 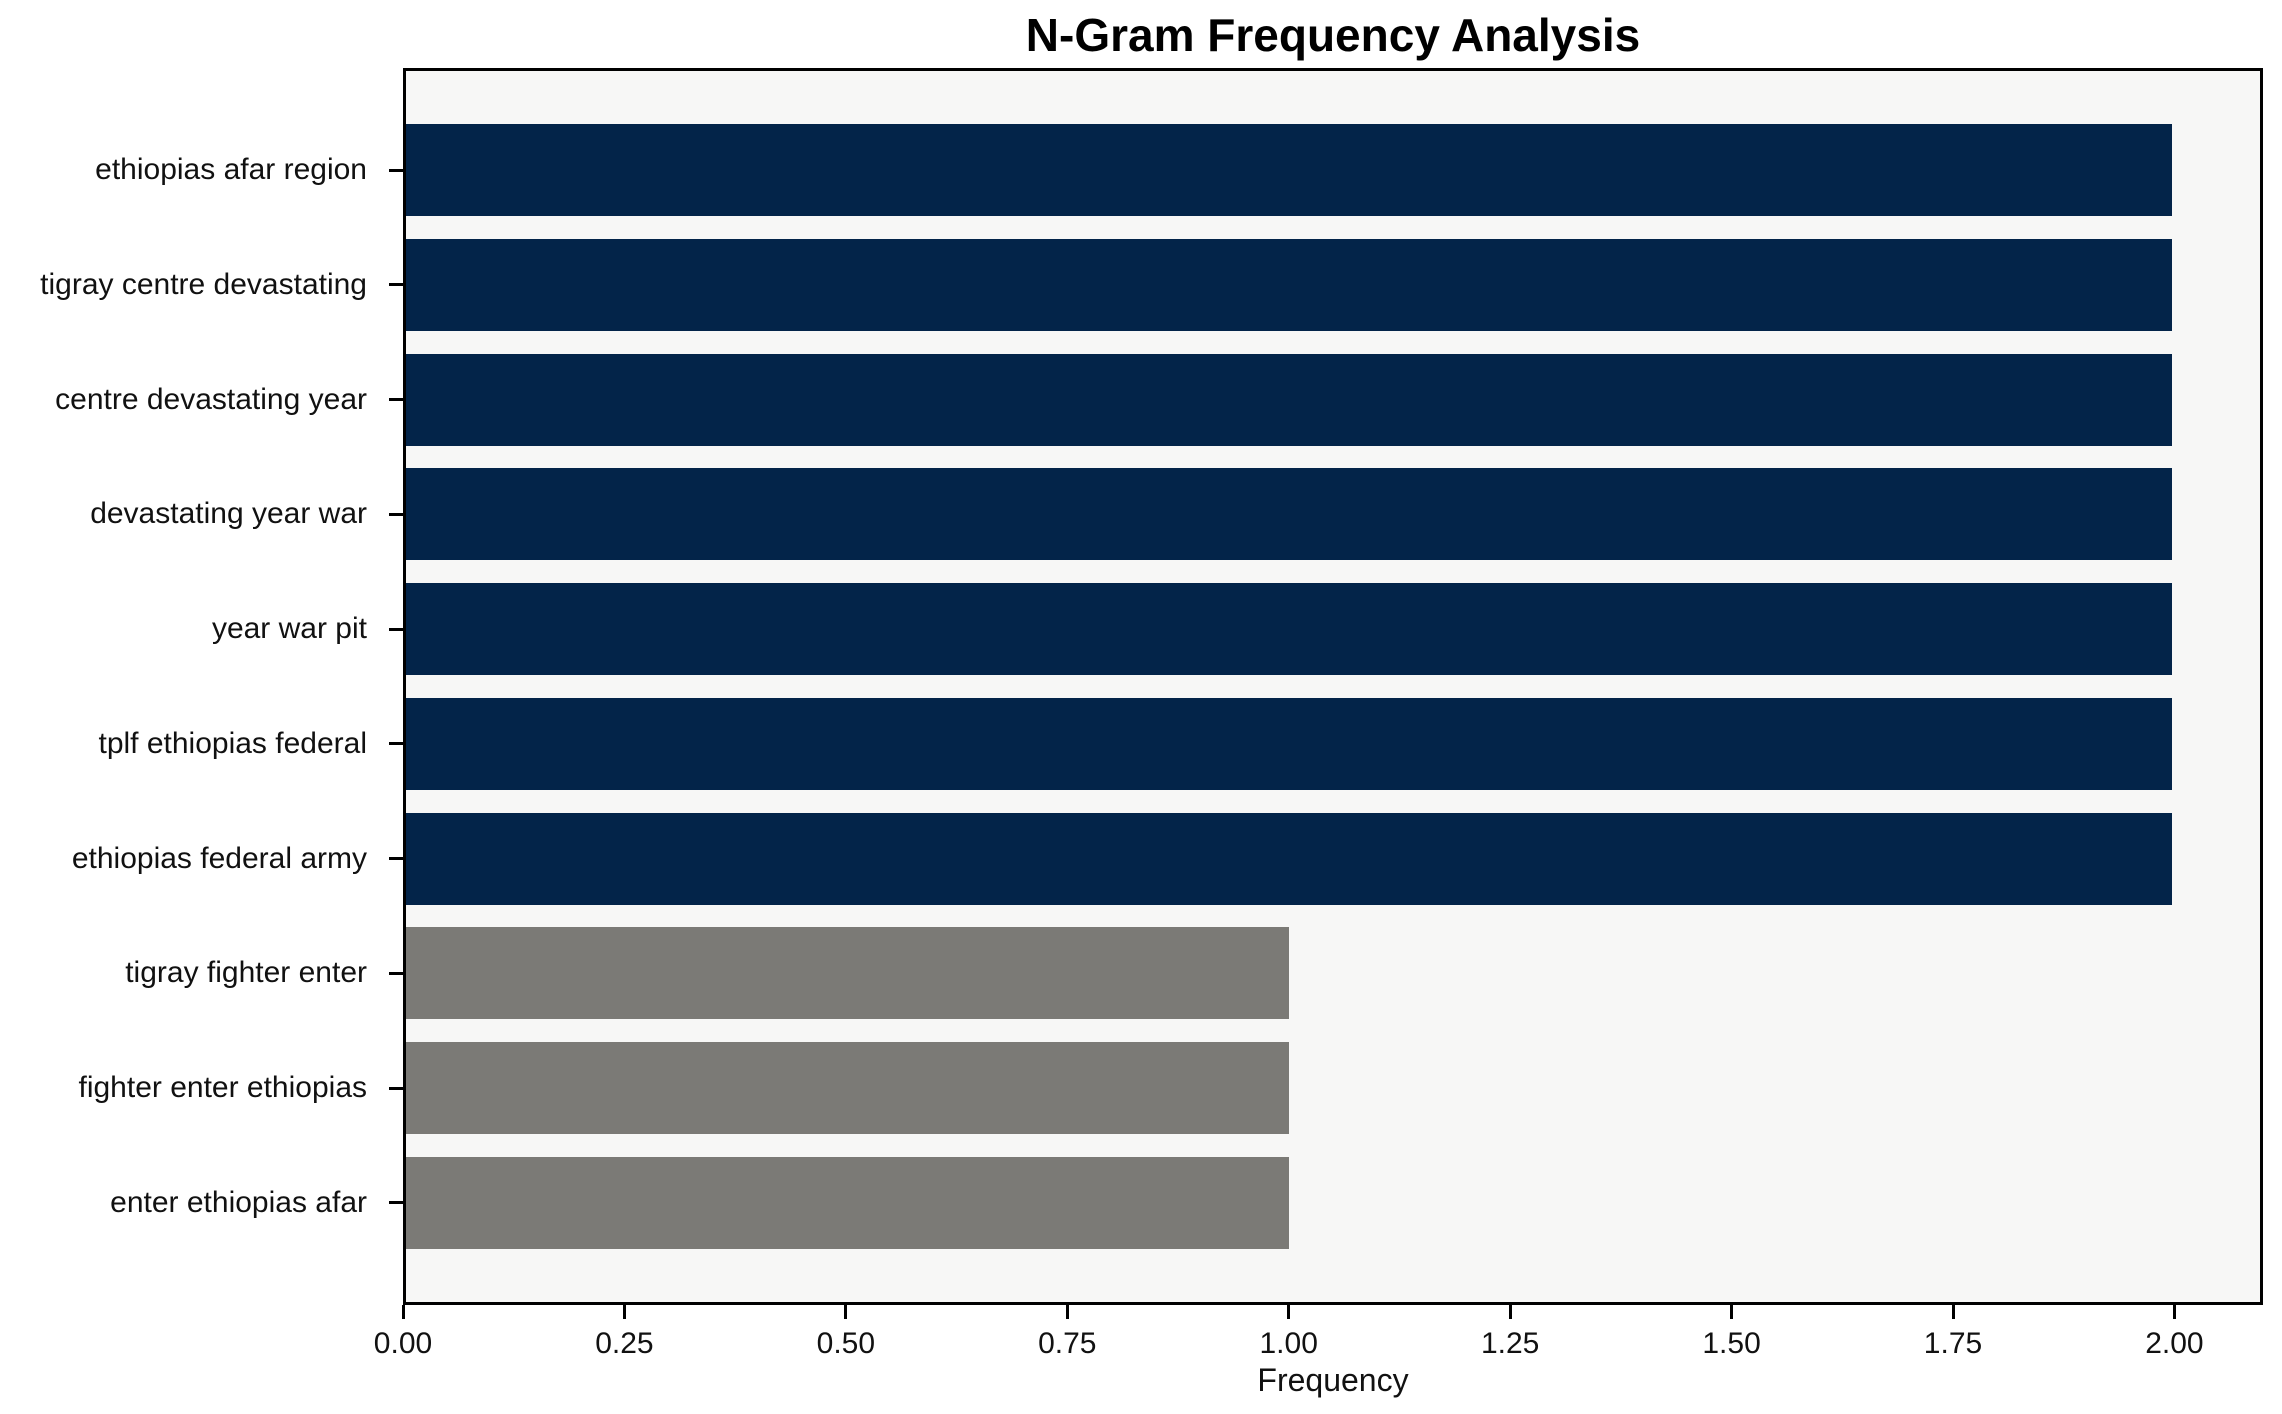 What do you see at coordinates (219, 858) in the screenshot?
I see `y-tick-label: ethiopias federal army` at bounding box center [219, 858].